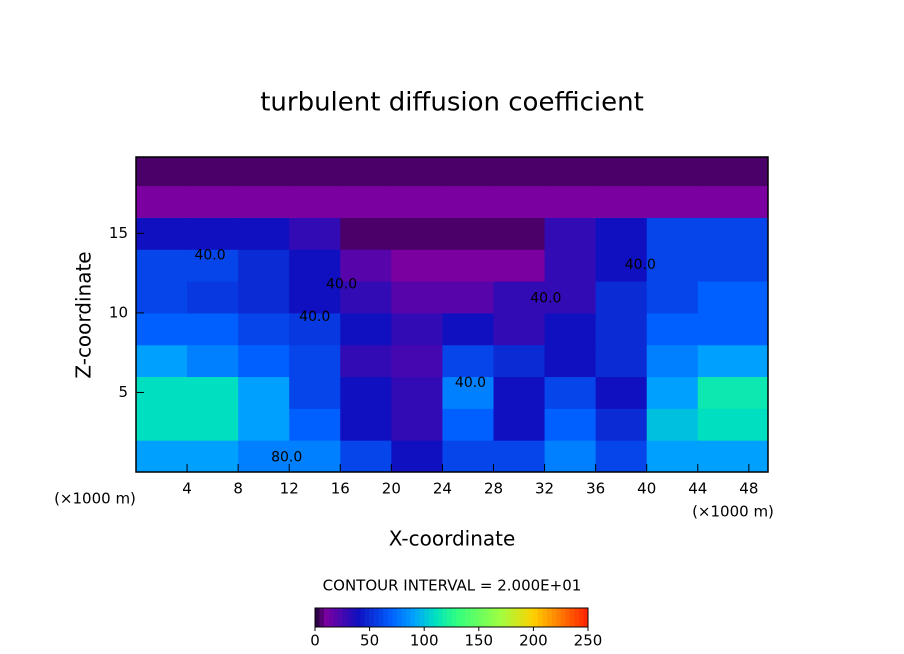 This screenshot has height=654, width=904. What do you see at coordinates (95, 499) in the screenshot?
I see `x-unit-label: (×1000 m)` at bounding box center [95, 499].